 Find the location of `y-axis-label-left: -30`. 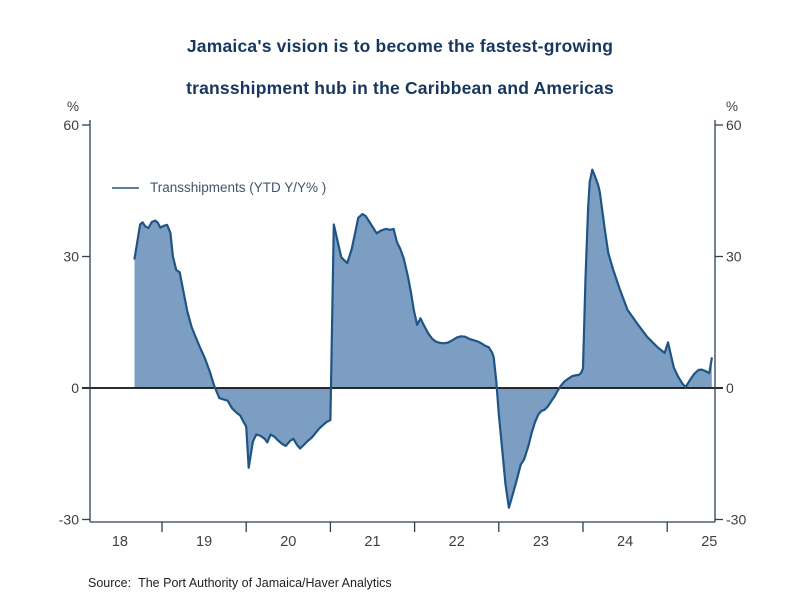

y-axis-label-left: -30 is located at coordinates (69, 520).